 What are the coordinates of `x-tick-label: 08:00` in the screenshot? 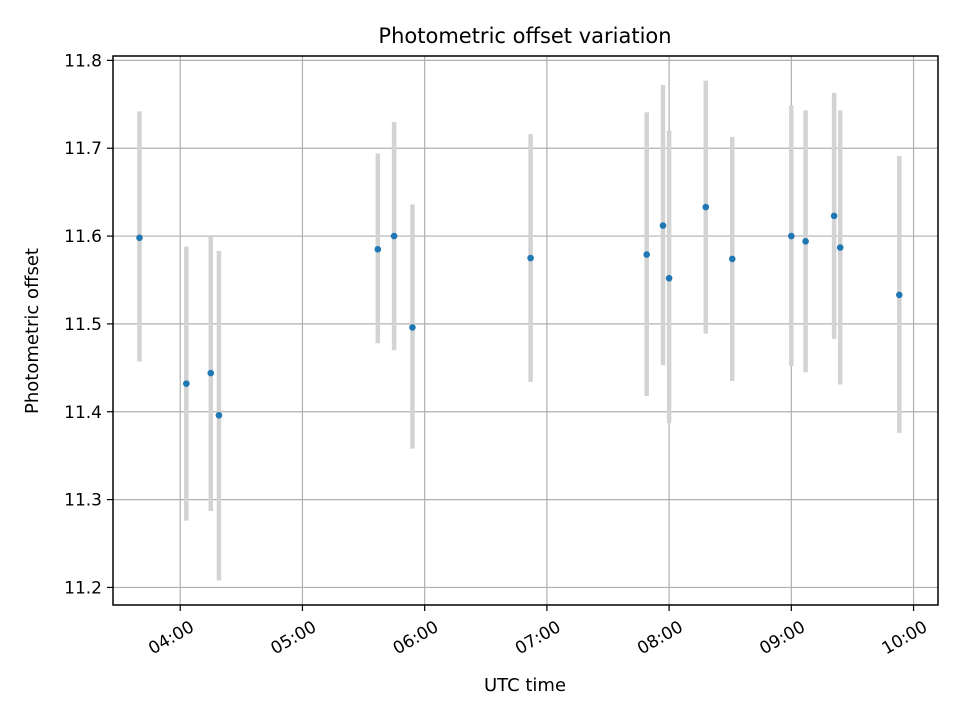 It's located at (660, 638).